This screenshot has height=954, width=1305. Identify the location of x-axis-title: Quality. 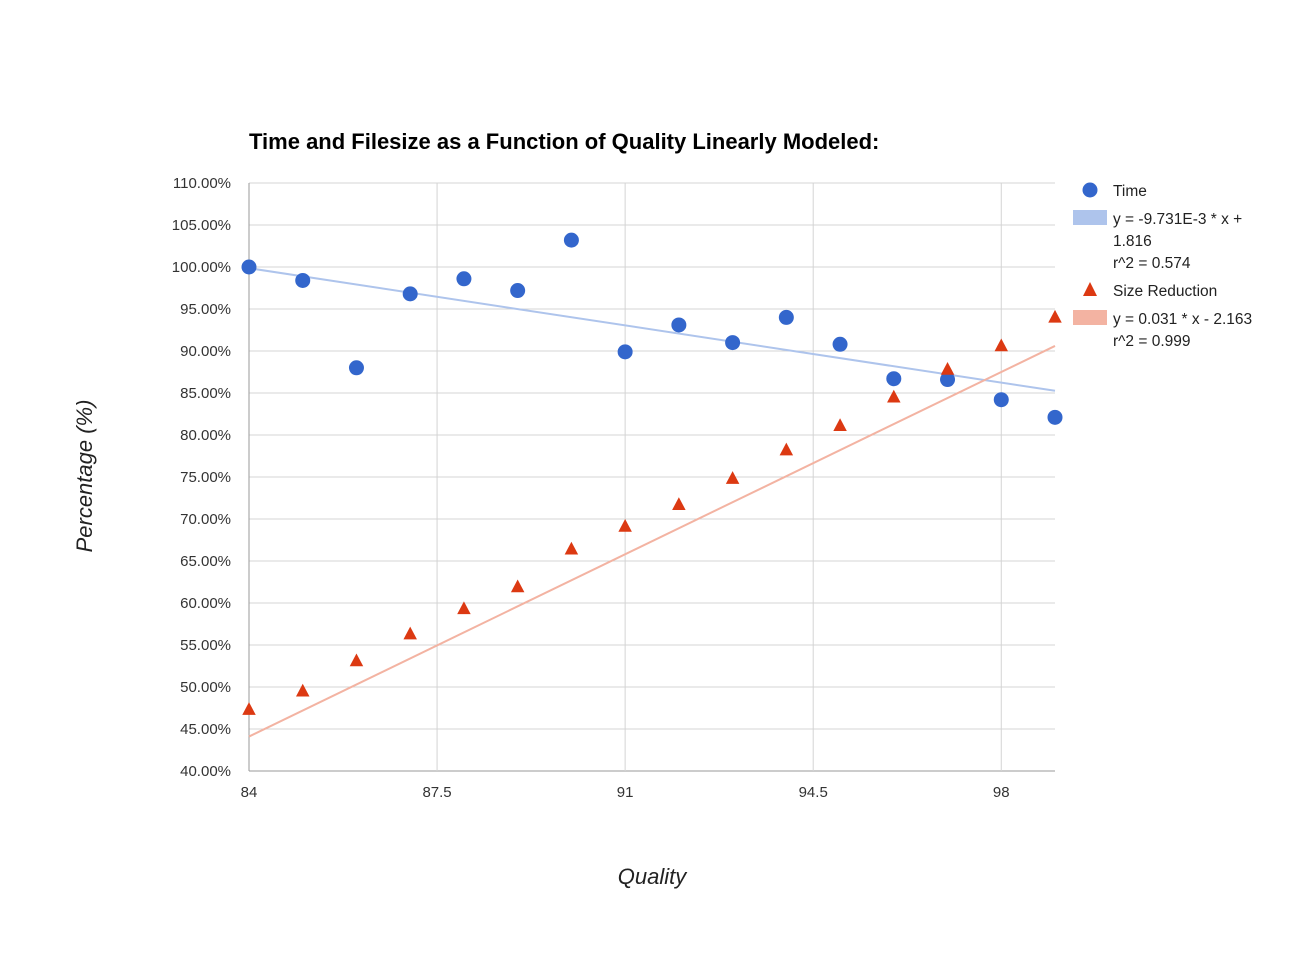
(653, 876).